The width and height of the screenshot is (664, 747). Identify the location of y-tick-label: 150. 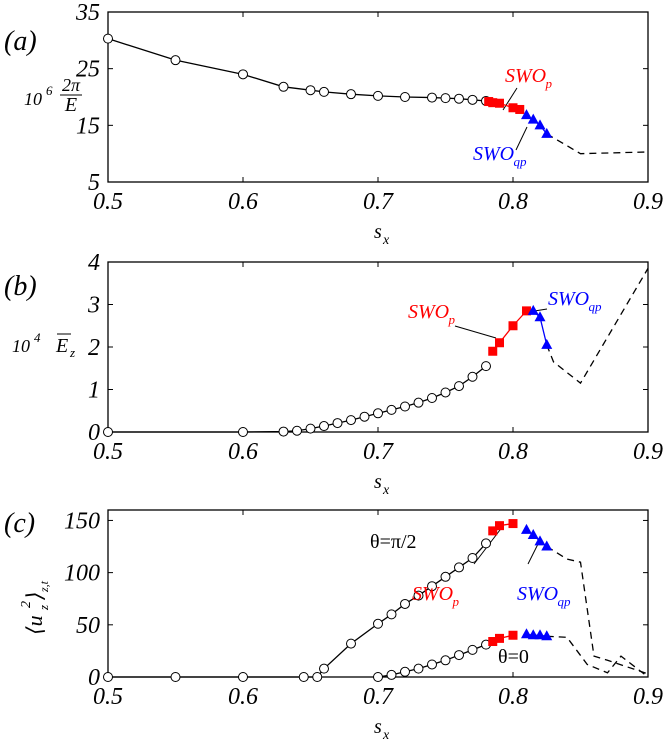
(82, 521).